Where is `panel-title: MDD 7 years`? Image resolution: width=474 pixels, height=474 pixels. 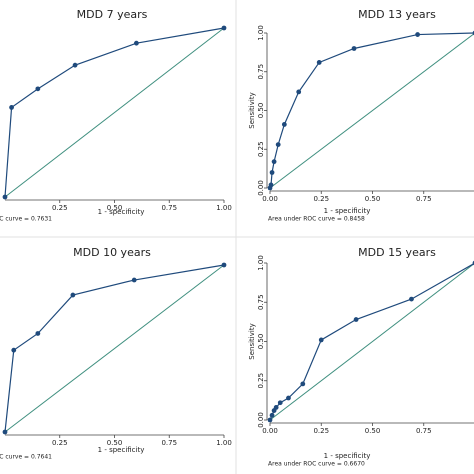 panel-title: MDD 7 years is located at coordinates (112, 14).